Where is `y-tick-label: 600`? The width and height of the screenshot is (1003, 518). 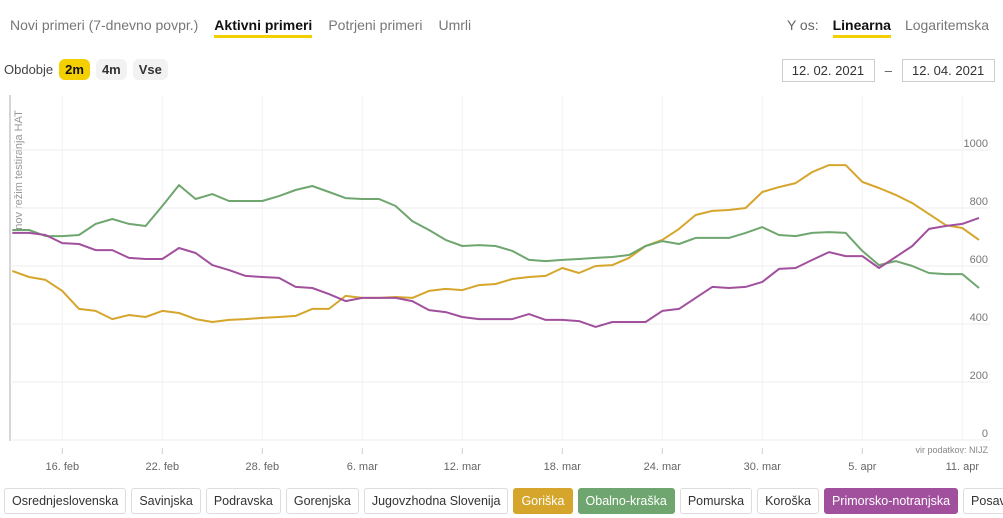
y-tick-label: 600 is located at coordinates (979, 260).